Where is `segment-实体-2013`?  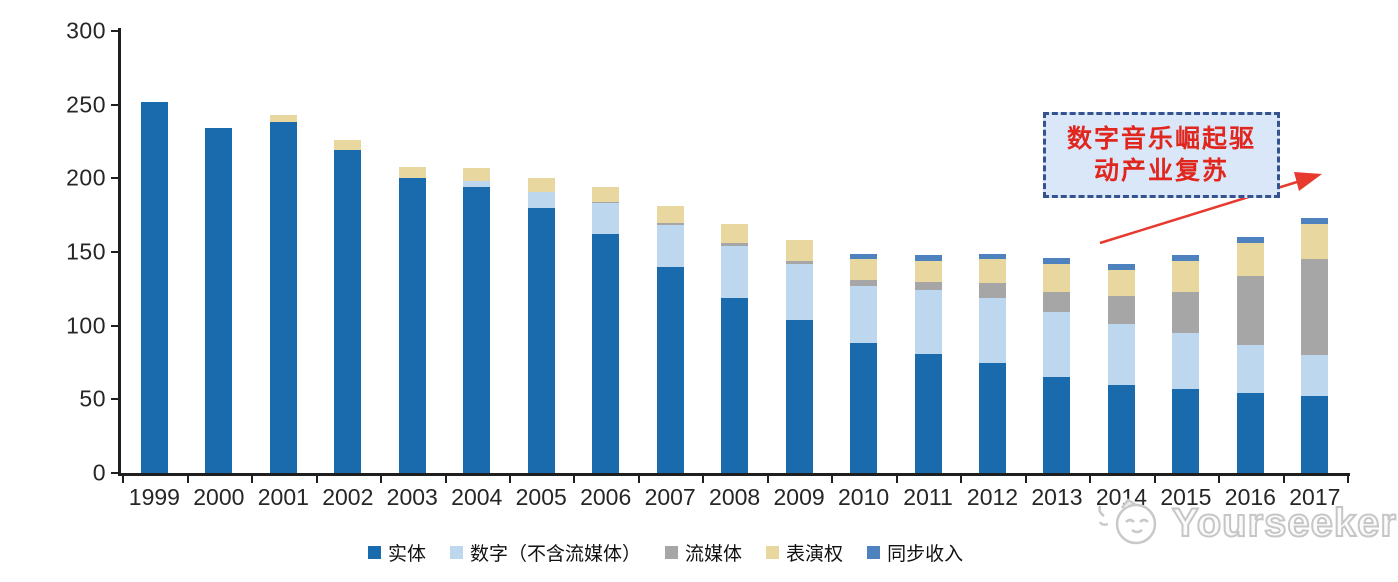 segment-实体-2013 is located at coordinates (1057, 425).